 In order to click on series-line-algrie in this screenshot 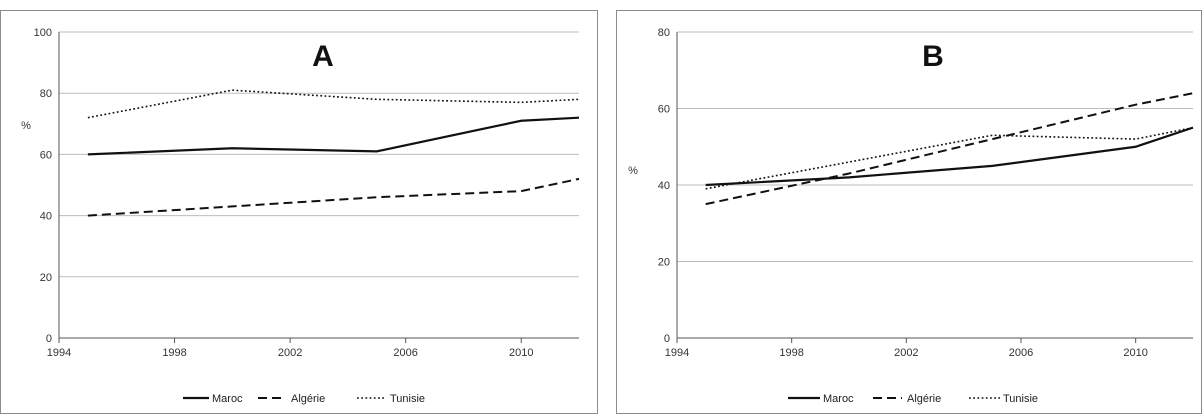, I will do `click(333, 197)`.